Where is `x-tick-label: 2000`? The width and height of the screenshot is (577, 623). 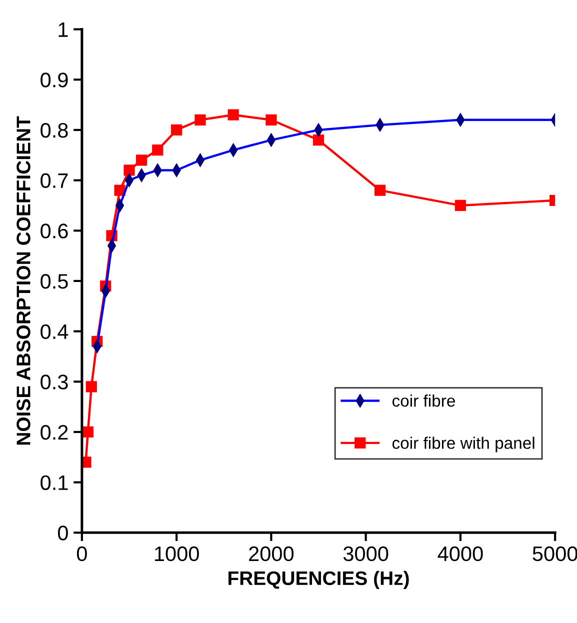 x-tick-label: 2000 is located at coordinates (271, 554).